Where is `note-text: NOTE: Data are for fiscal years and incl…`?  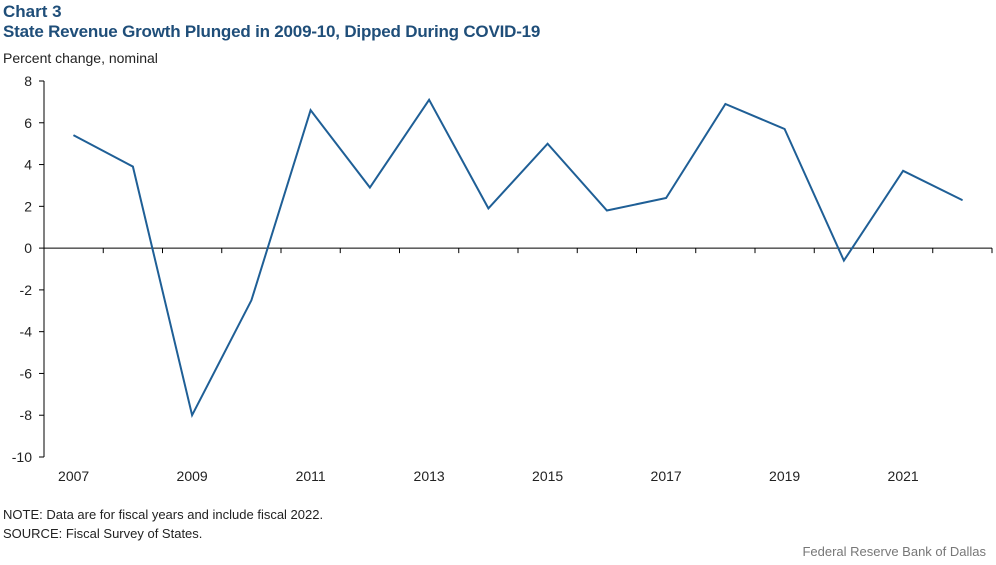
note-text: NOTE: Data are for fiscal years and incl… is located at coordinates (163, 514).